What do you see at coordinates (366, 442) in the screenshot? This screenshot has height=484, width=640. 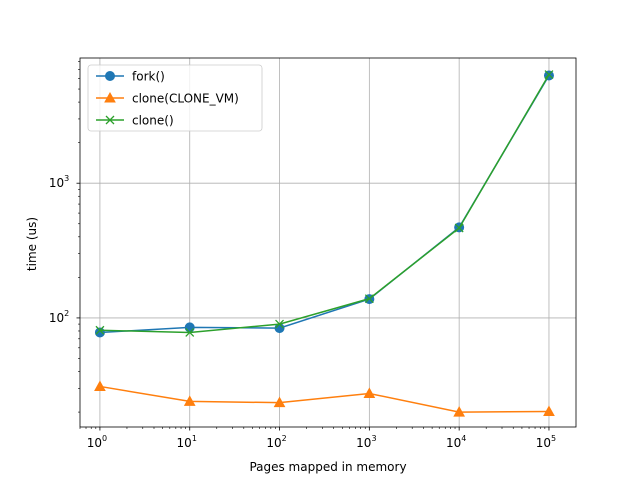 I see `x-tick-label: 10³` at bounding box center [366, 442].